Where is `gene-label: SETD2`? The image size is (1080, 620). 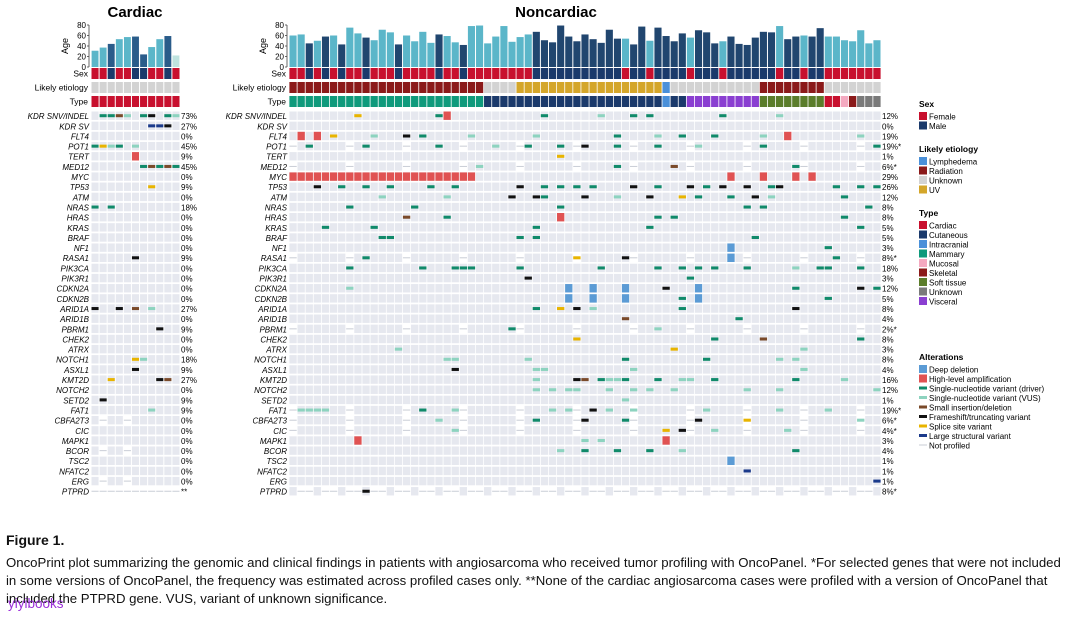
gene-label: SETD2 is located at coordinates (76, 400).